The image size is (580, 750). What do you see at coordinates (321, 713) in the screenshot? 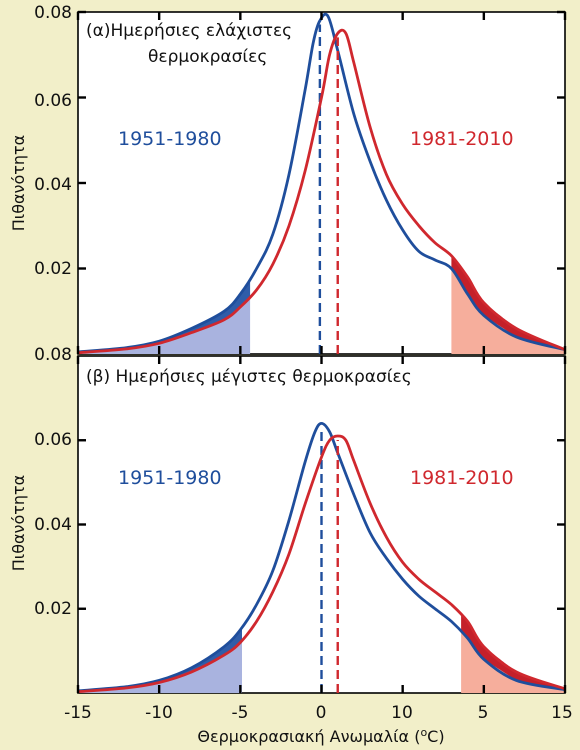
I see `xtick-label-3: 0` at bounding box center [321, 713].